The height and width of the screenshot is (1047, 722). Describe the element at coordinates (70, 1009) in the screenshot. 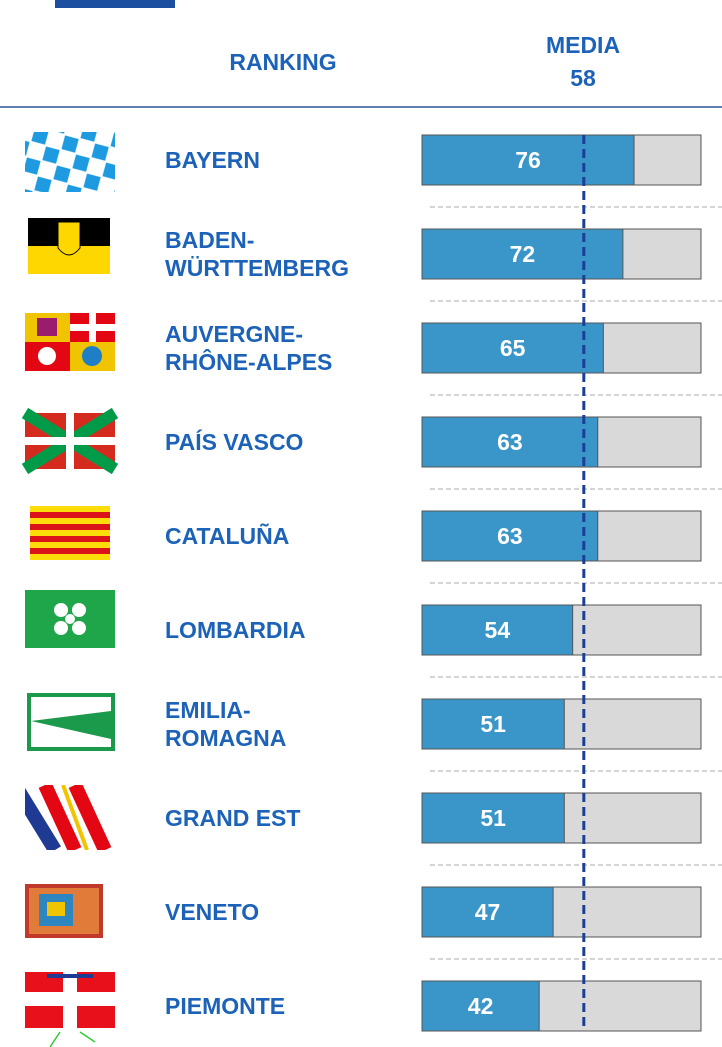

I see `flag-piemonte` at that location.